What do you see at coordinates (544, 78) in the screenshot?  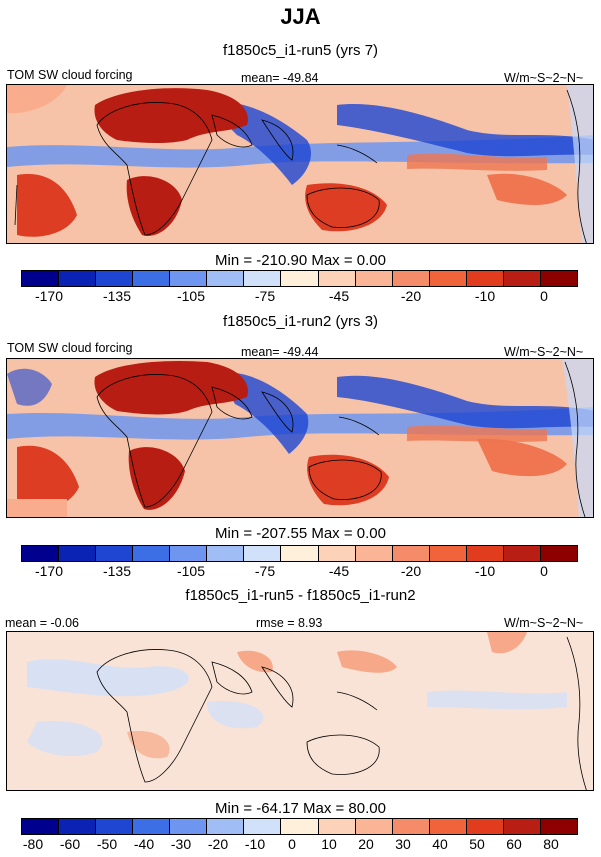 I see `panel-1-units-label: W/m~S~2~N~` at bounding box center [544, 78].